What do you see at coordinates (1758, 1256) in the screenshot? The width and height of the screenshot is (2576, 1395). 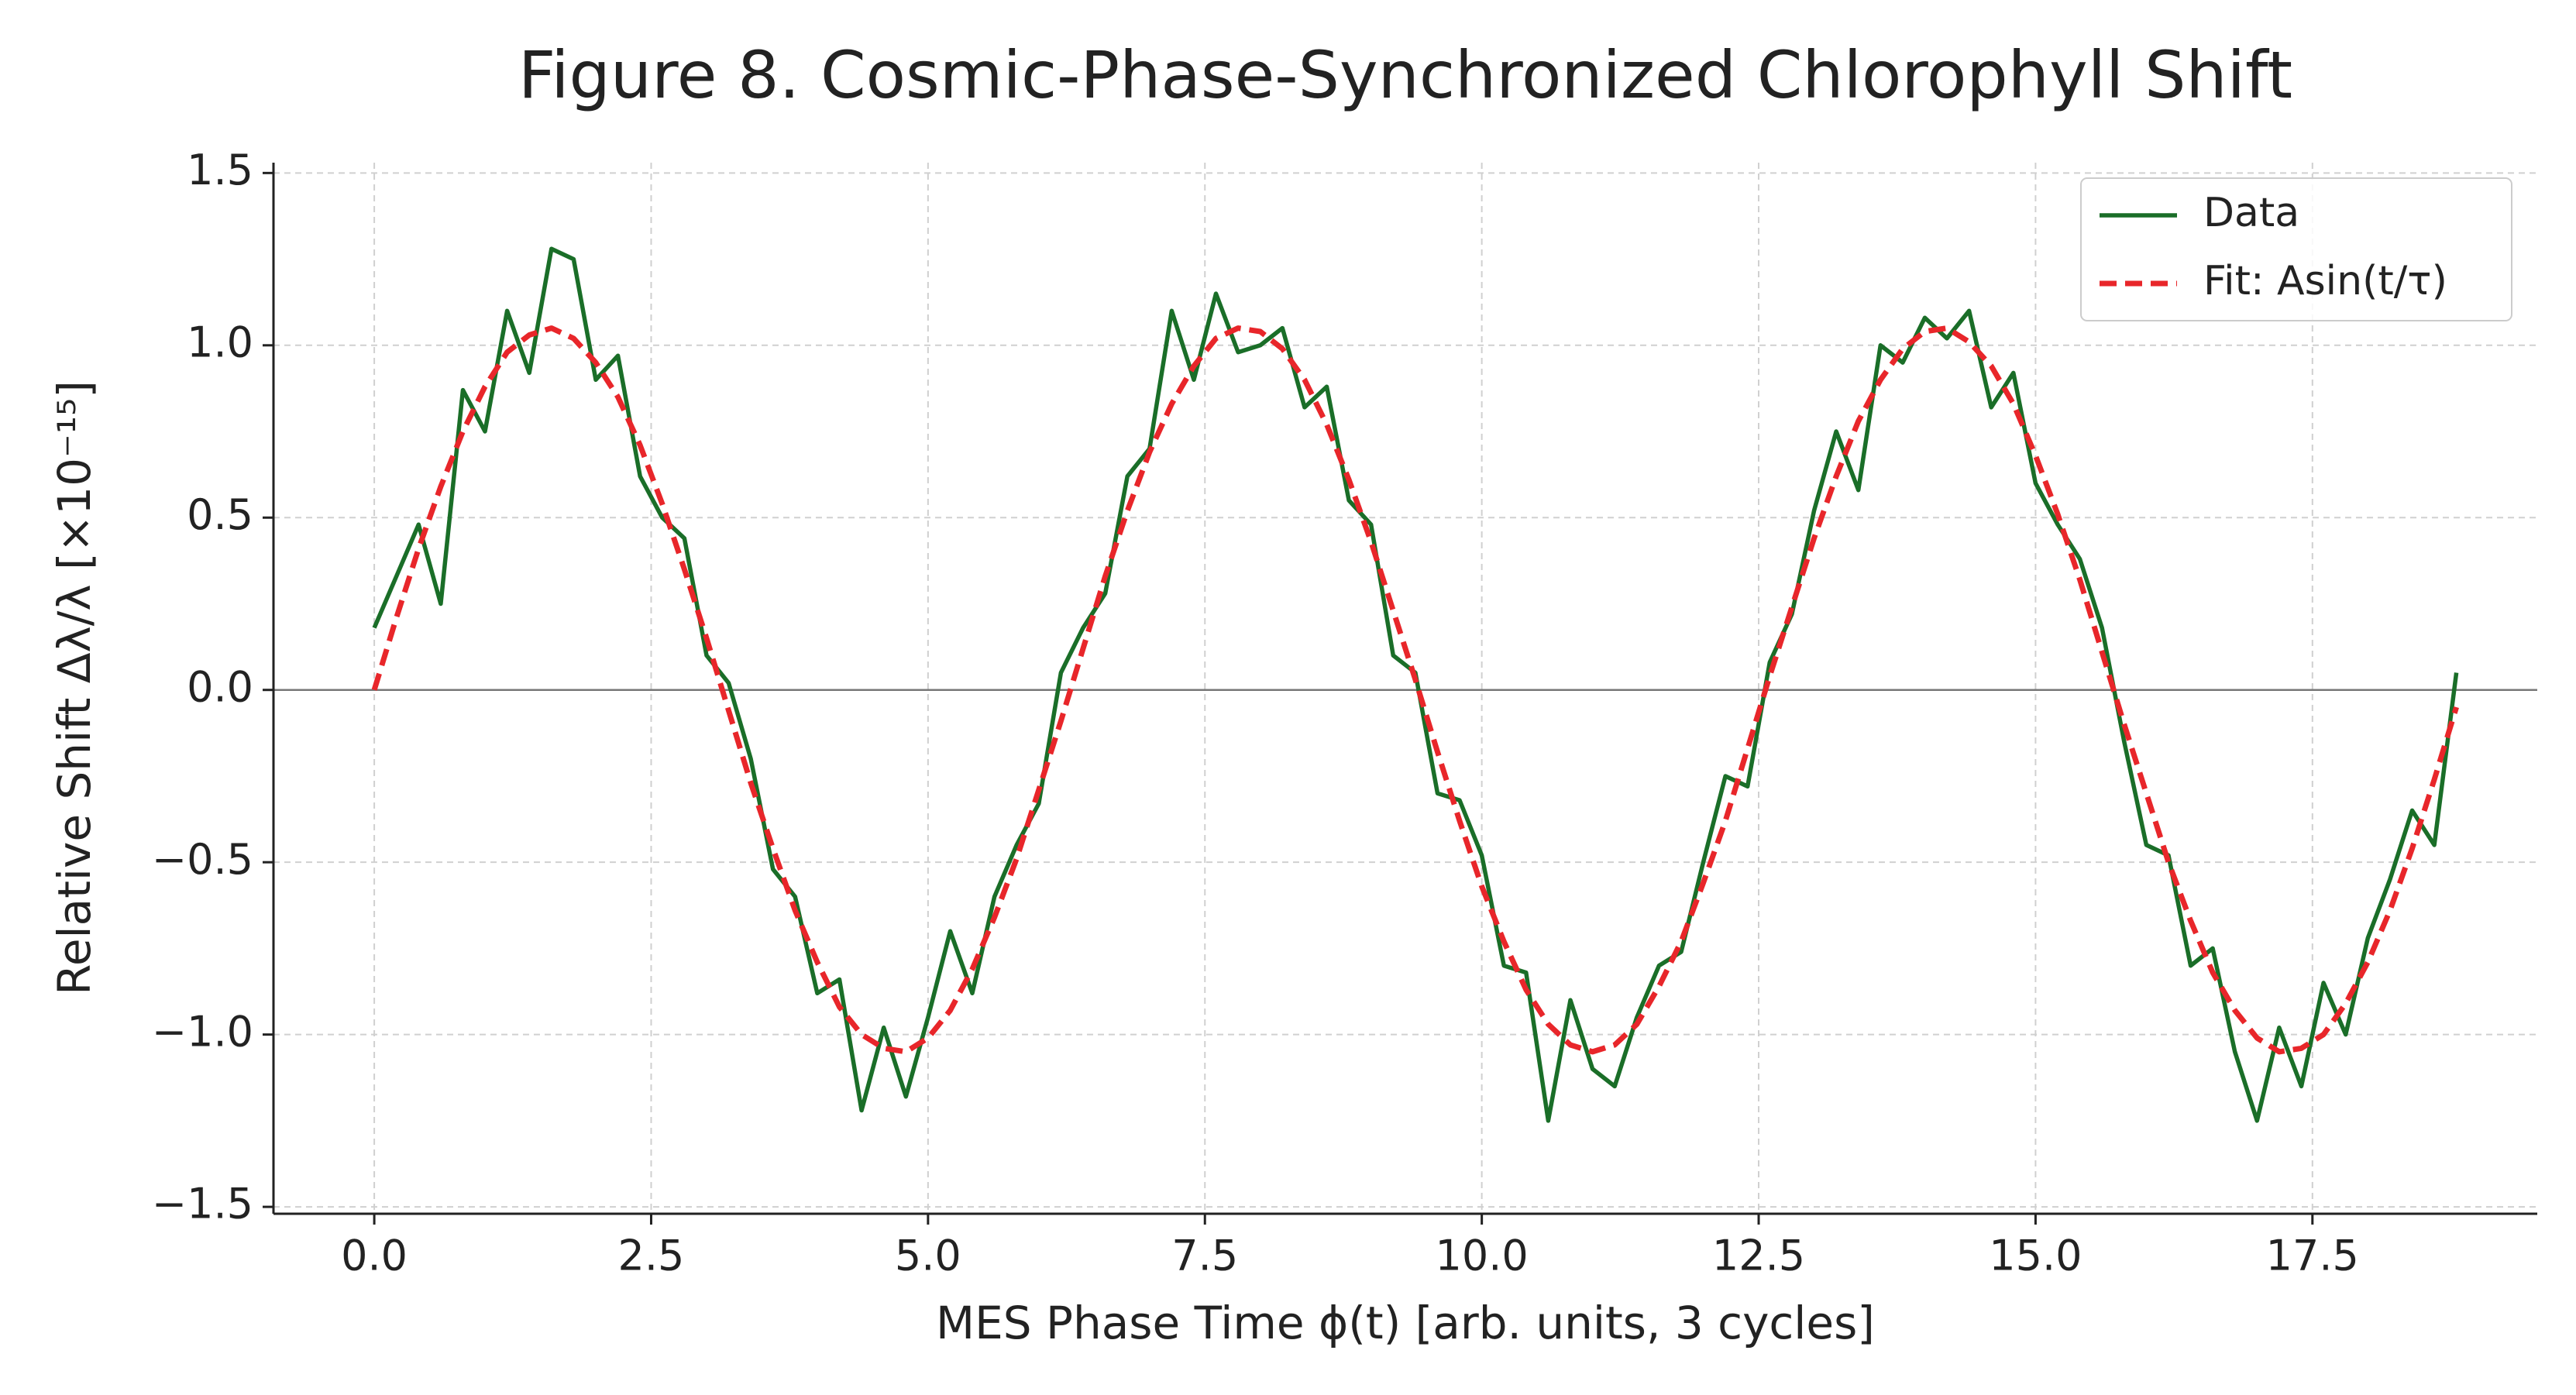 I see `x-tick-label: 12.5` at bounding box center [1758, 1256].